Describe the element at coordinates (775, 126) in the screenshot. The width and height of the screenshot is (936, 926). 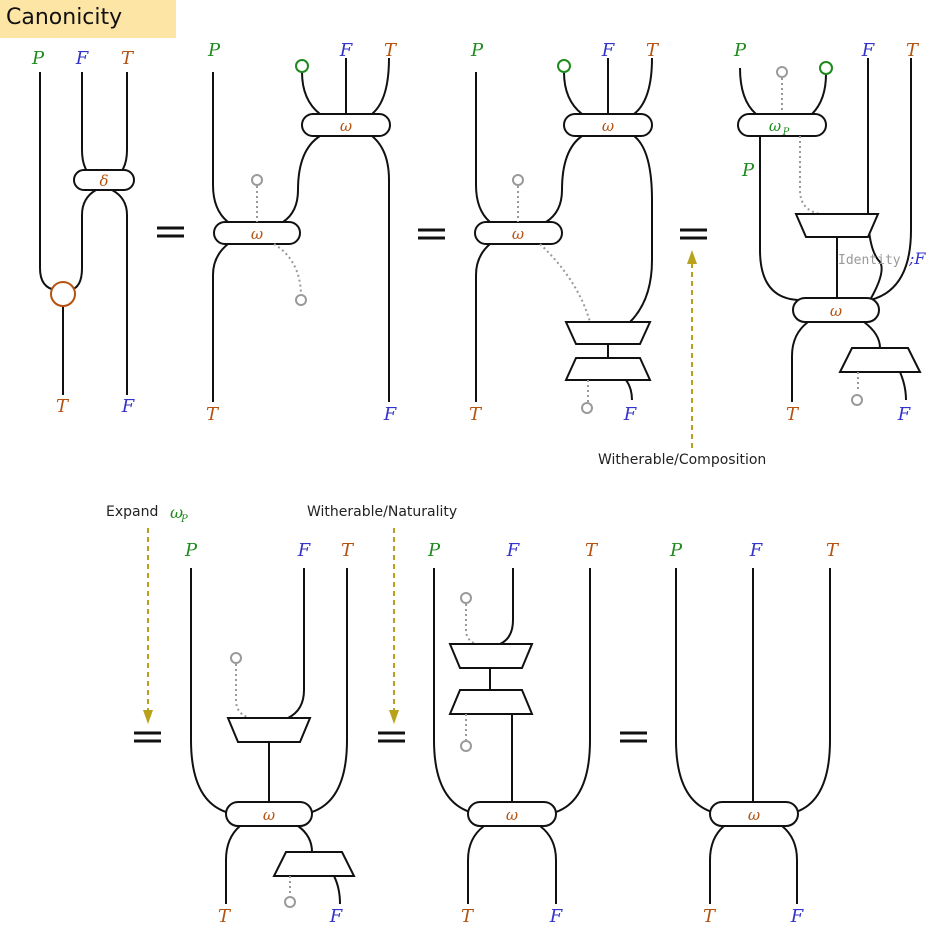
I see `omega-P-label: ω` at that location.